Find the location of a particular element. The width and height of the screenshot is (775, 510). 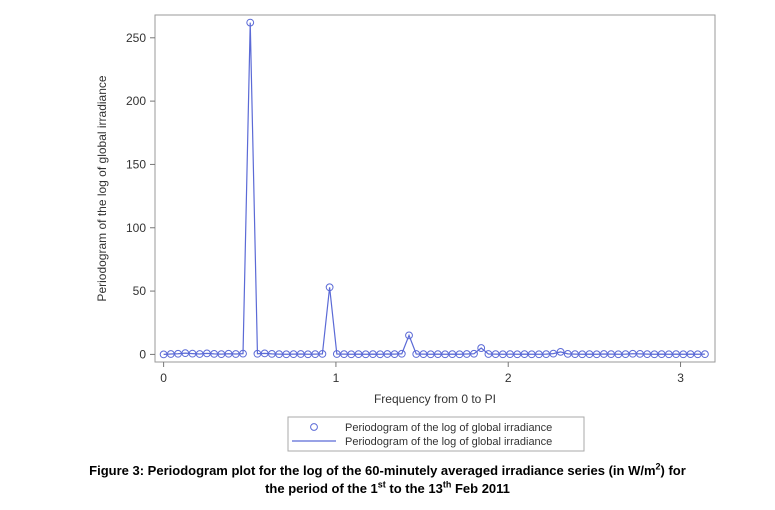

y-tick-label: 100 is located at coordinates (136, 228).